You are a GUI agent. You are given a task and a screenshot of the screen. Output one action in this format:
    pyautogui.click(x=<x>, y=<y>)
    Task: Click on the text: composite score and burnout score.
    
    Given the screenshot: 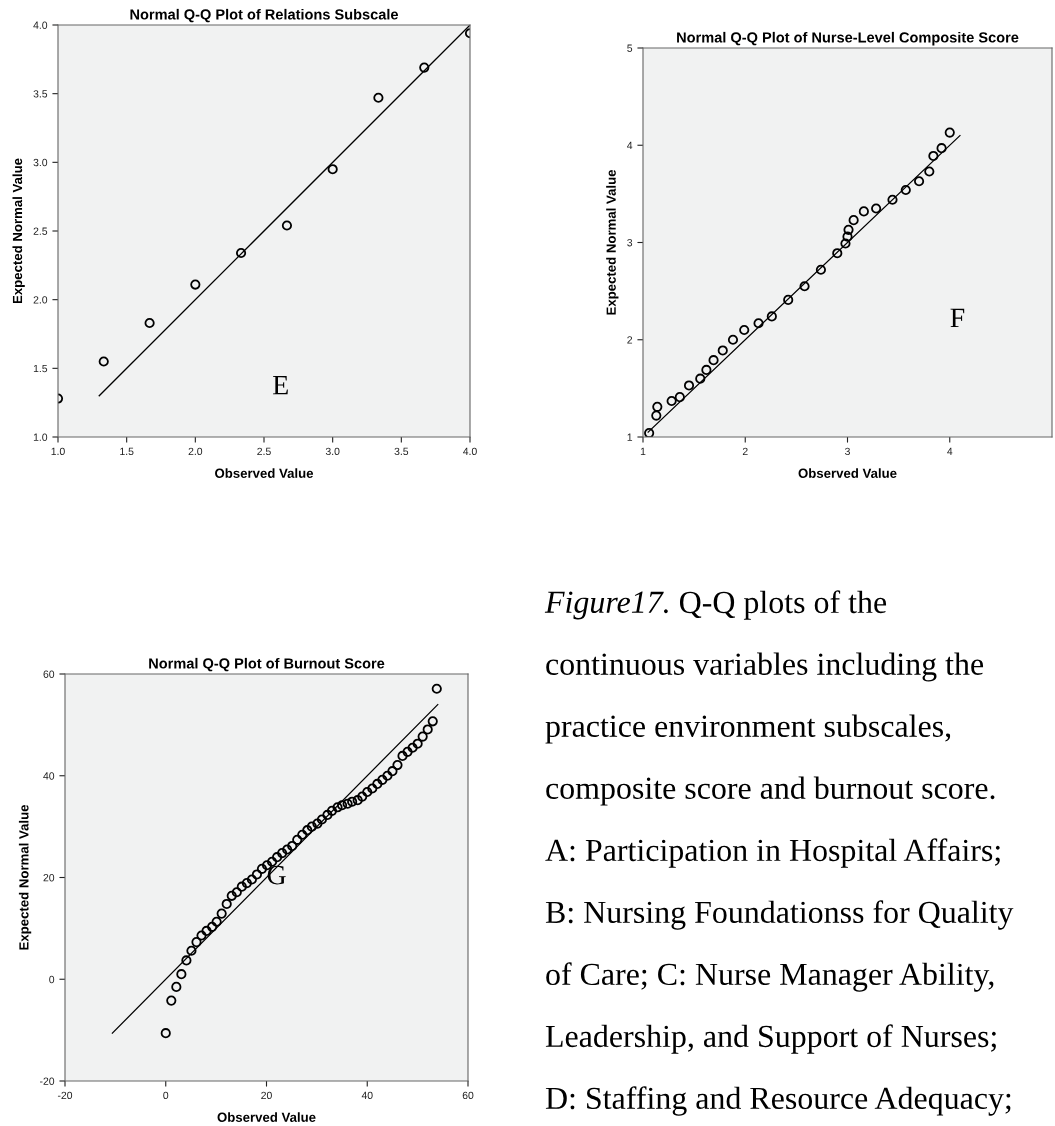 What is the action you would take?
    pyautogui.click(x=770, y=791)
    